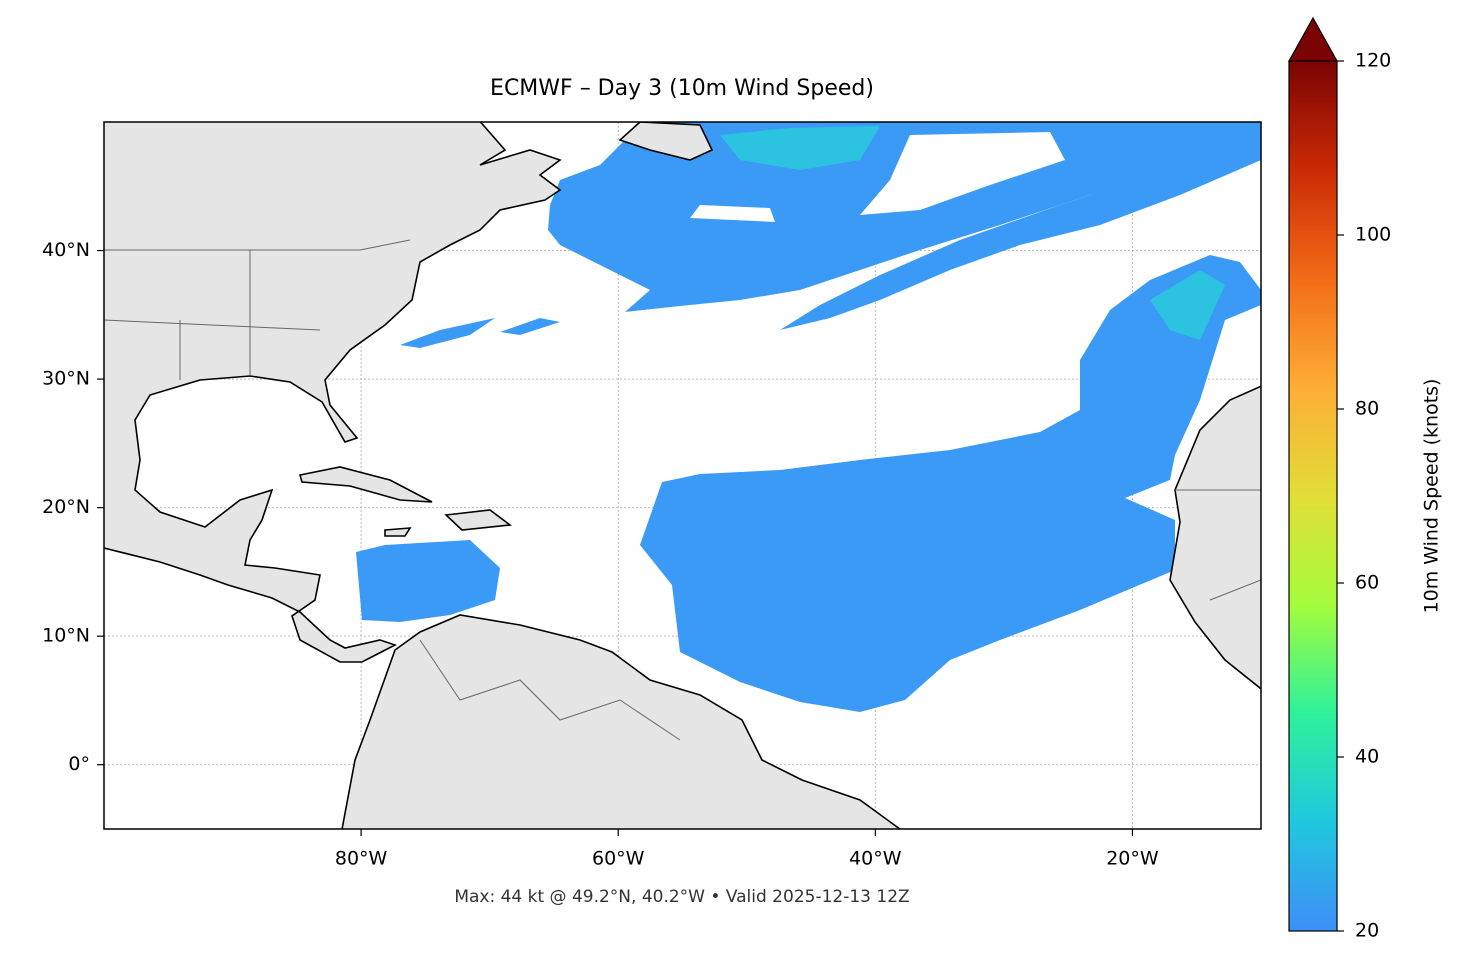  What do you see at coordinates (1373, 61) in the screenshot?
I see `colorbar-tick-label: 120` at bounding box center [1373, 61].